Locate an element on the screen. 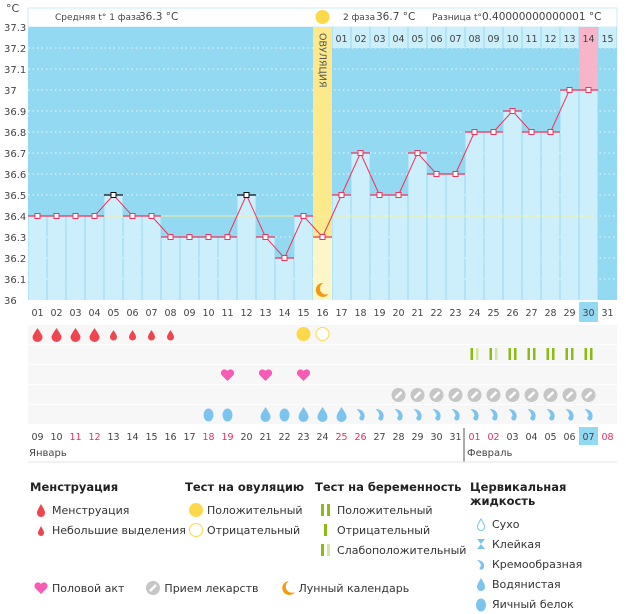  date-label: 06 is located at coordinates (569, 437).